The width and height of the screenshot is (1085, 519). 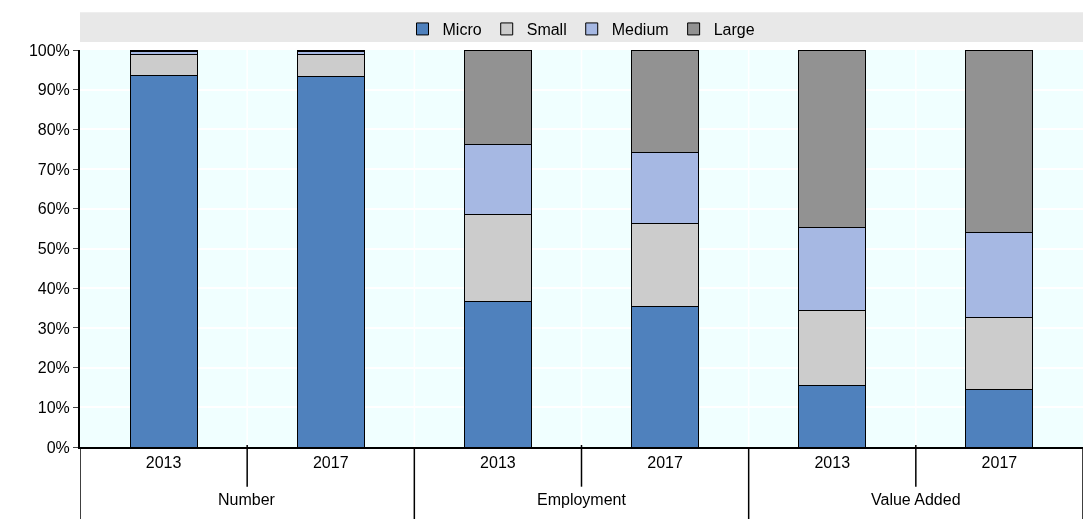 I want to click on text: Number, so click(x=247, y=499).